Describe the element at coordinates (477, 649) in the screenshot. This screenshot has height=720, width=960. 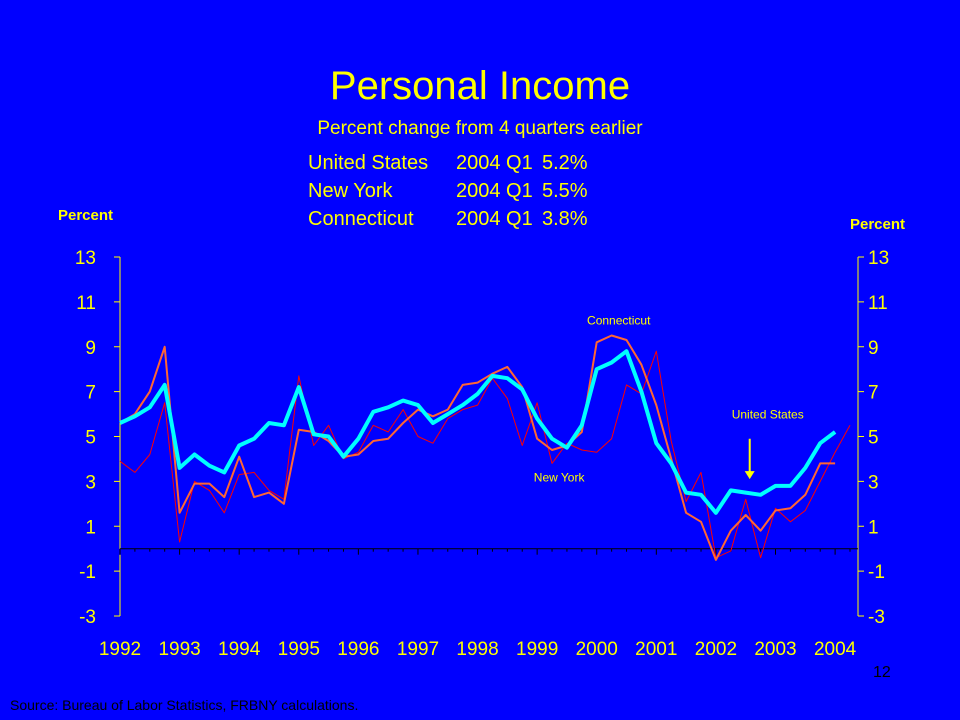
I see `x-tick-label: 1998` at that location.